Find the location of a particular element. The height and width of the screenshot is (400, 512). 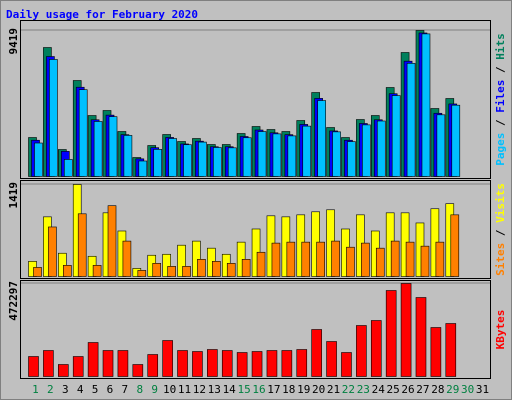

legend: Pages / Files / Hits is located at coordinates (500, 99).